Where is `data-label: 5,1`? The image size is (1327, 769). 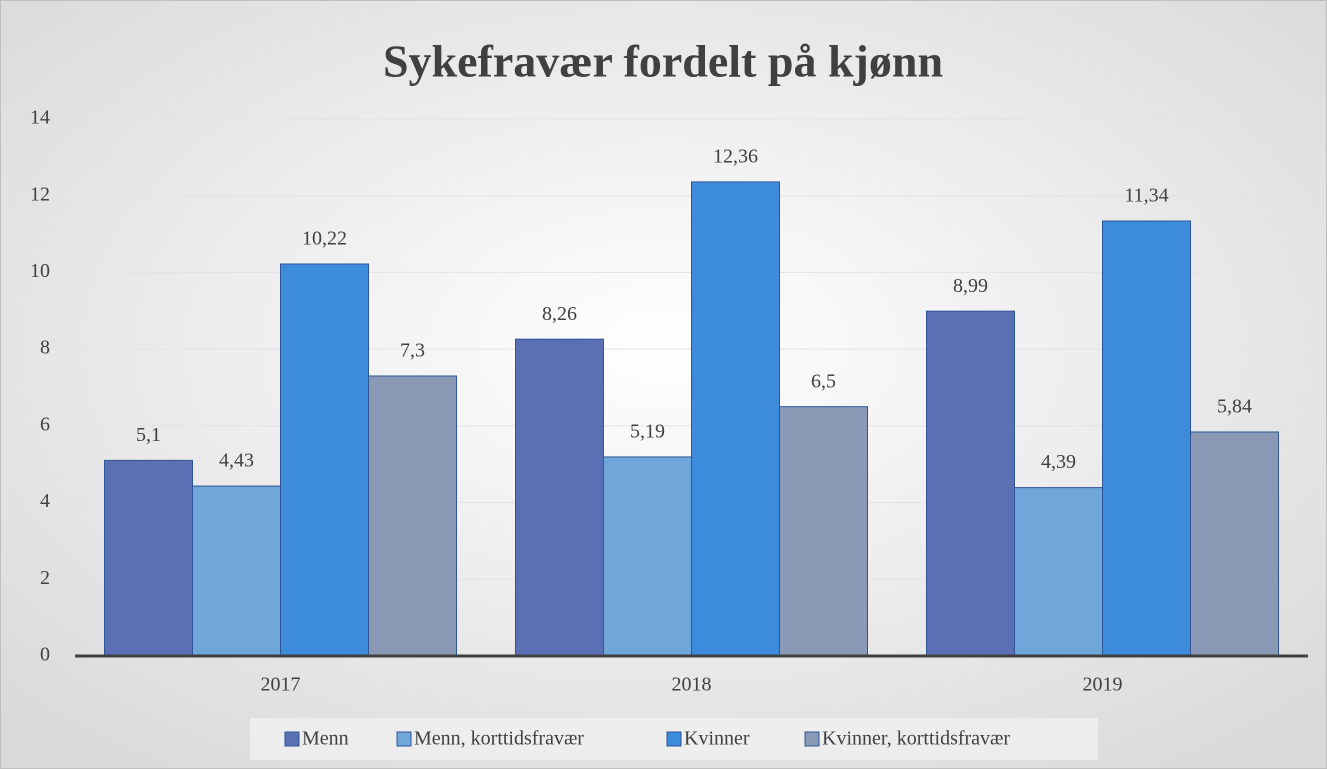 data-label: 5,1 is located at coordinates (148, 435).